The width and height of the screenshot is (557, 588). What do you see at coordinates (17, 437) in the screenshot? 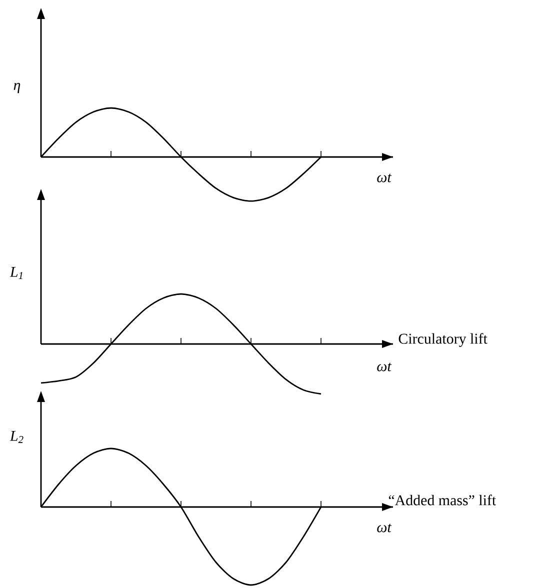
I see `y-axis-title: L$_{2}$` at bounding box center [17, 437].